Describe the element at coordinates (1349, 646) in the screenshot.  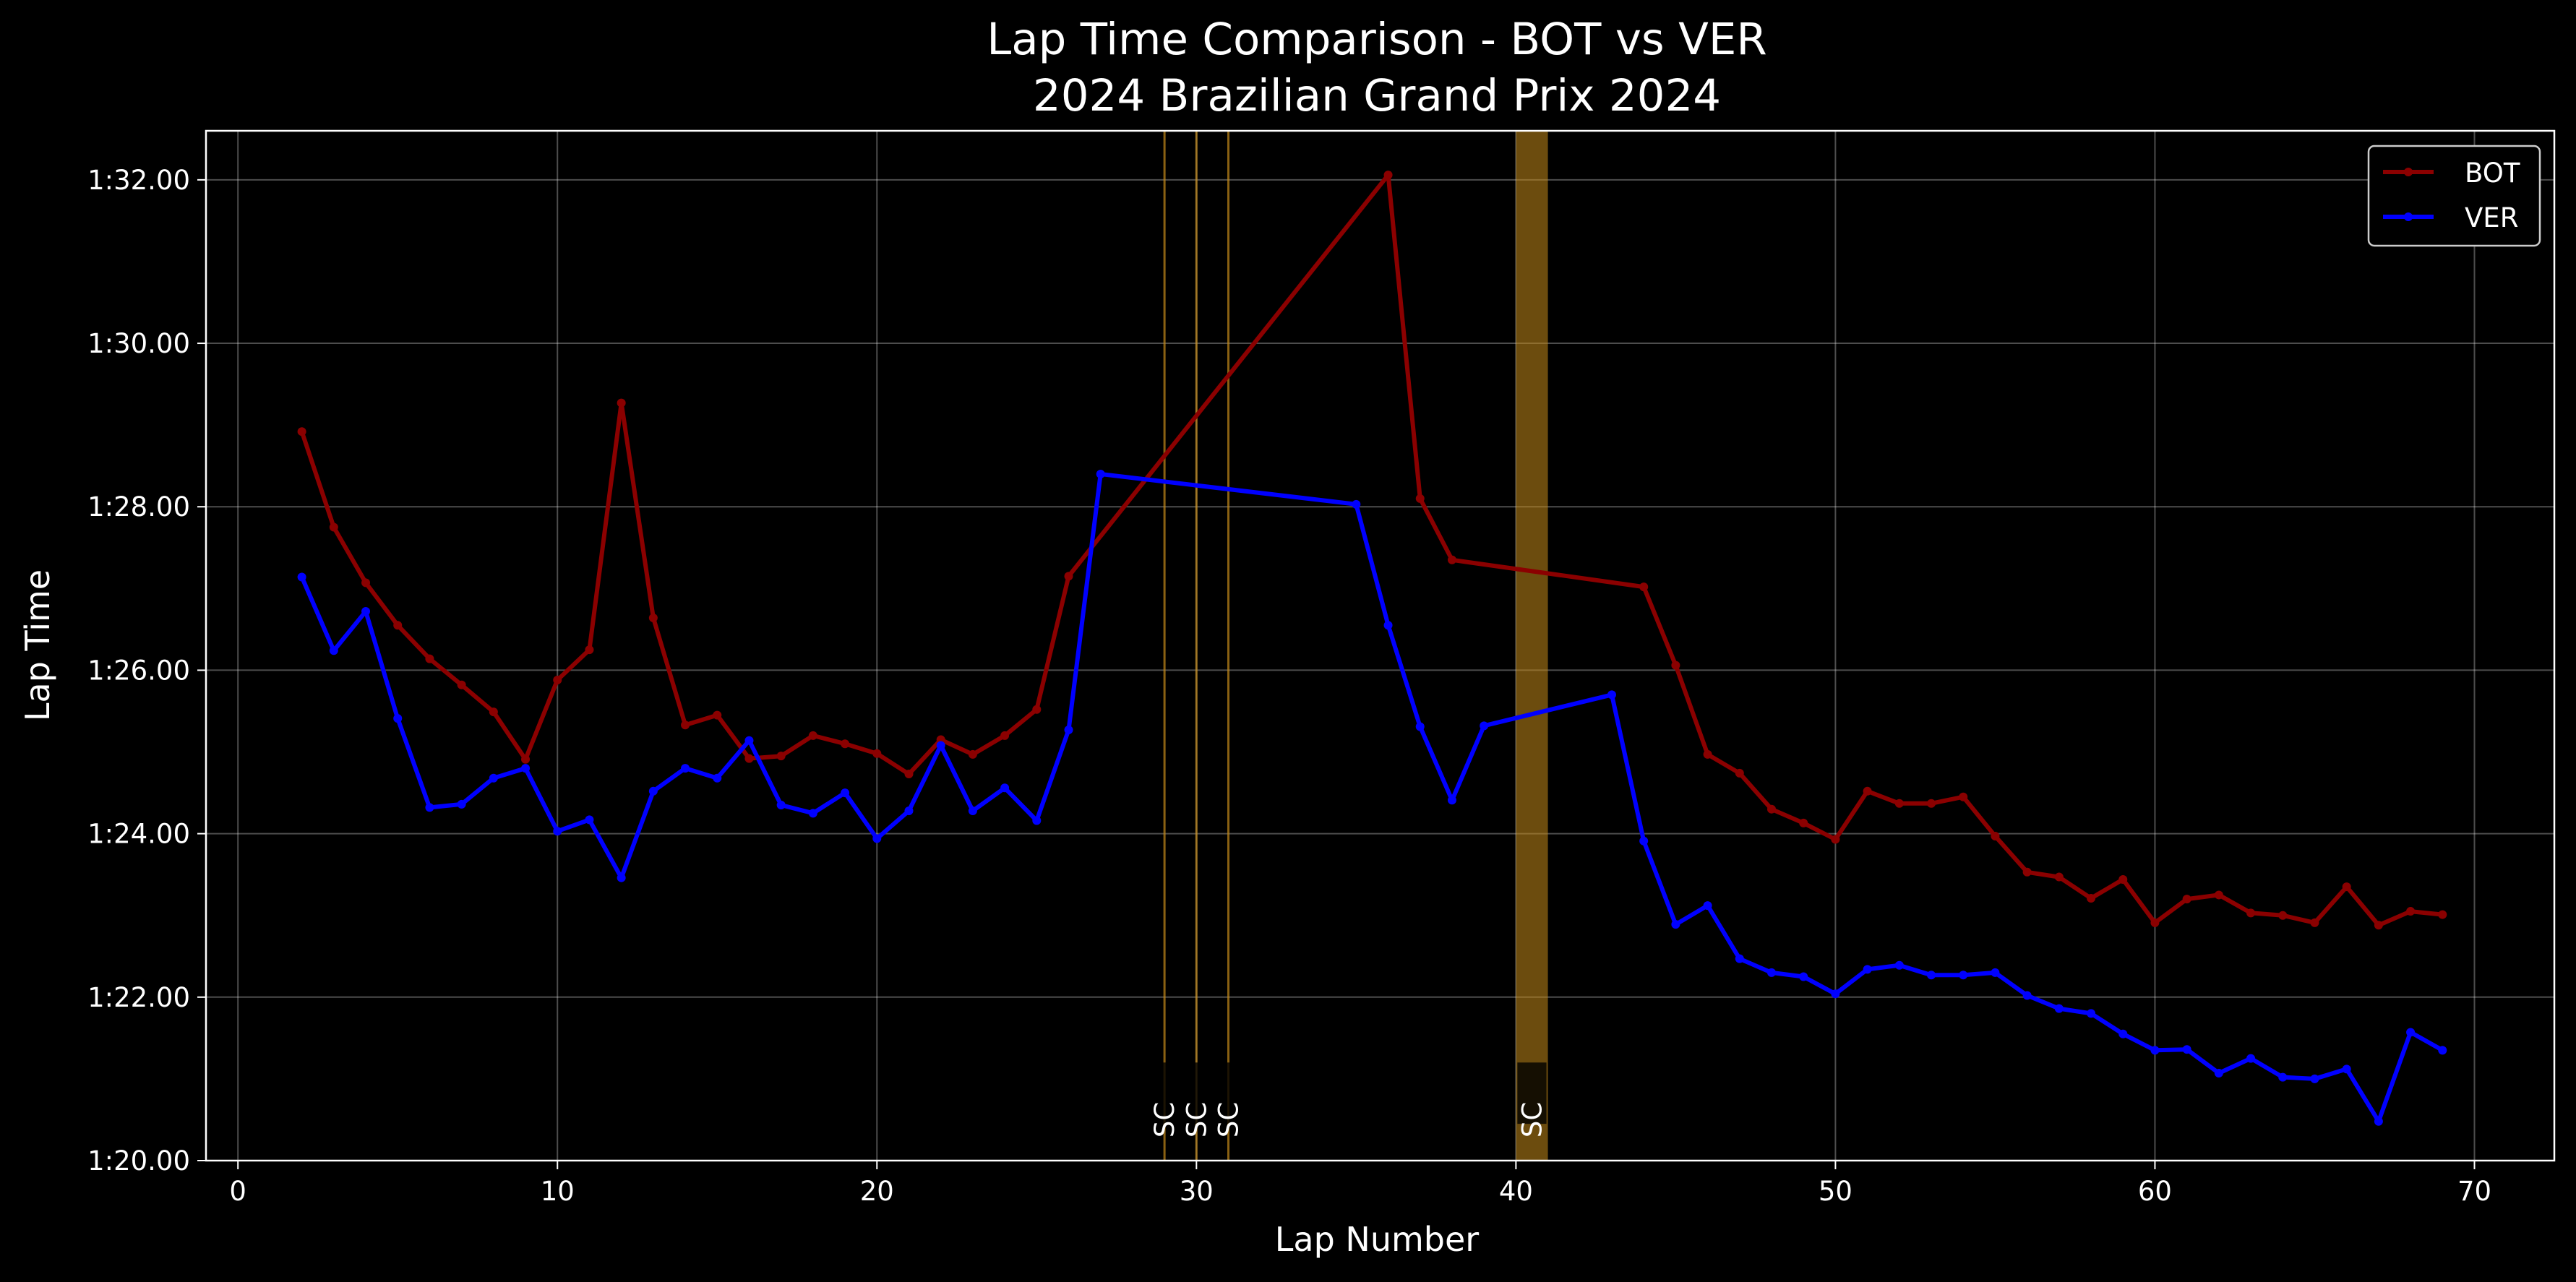
I see `safety-car-markers: SC SC SC SC` at that location.